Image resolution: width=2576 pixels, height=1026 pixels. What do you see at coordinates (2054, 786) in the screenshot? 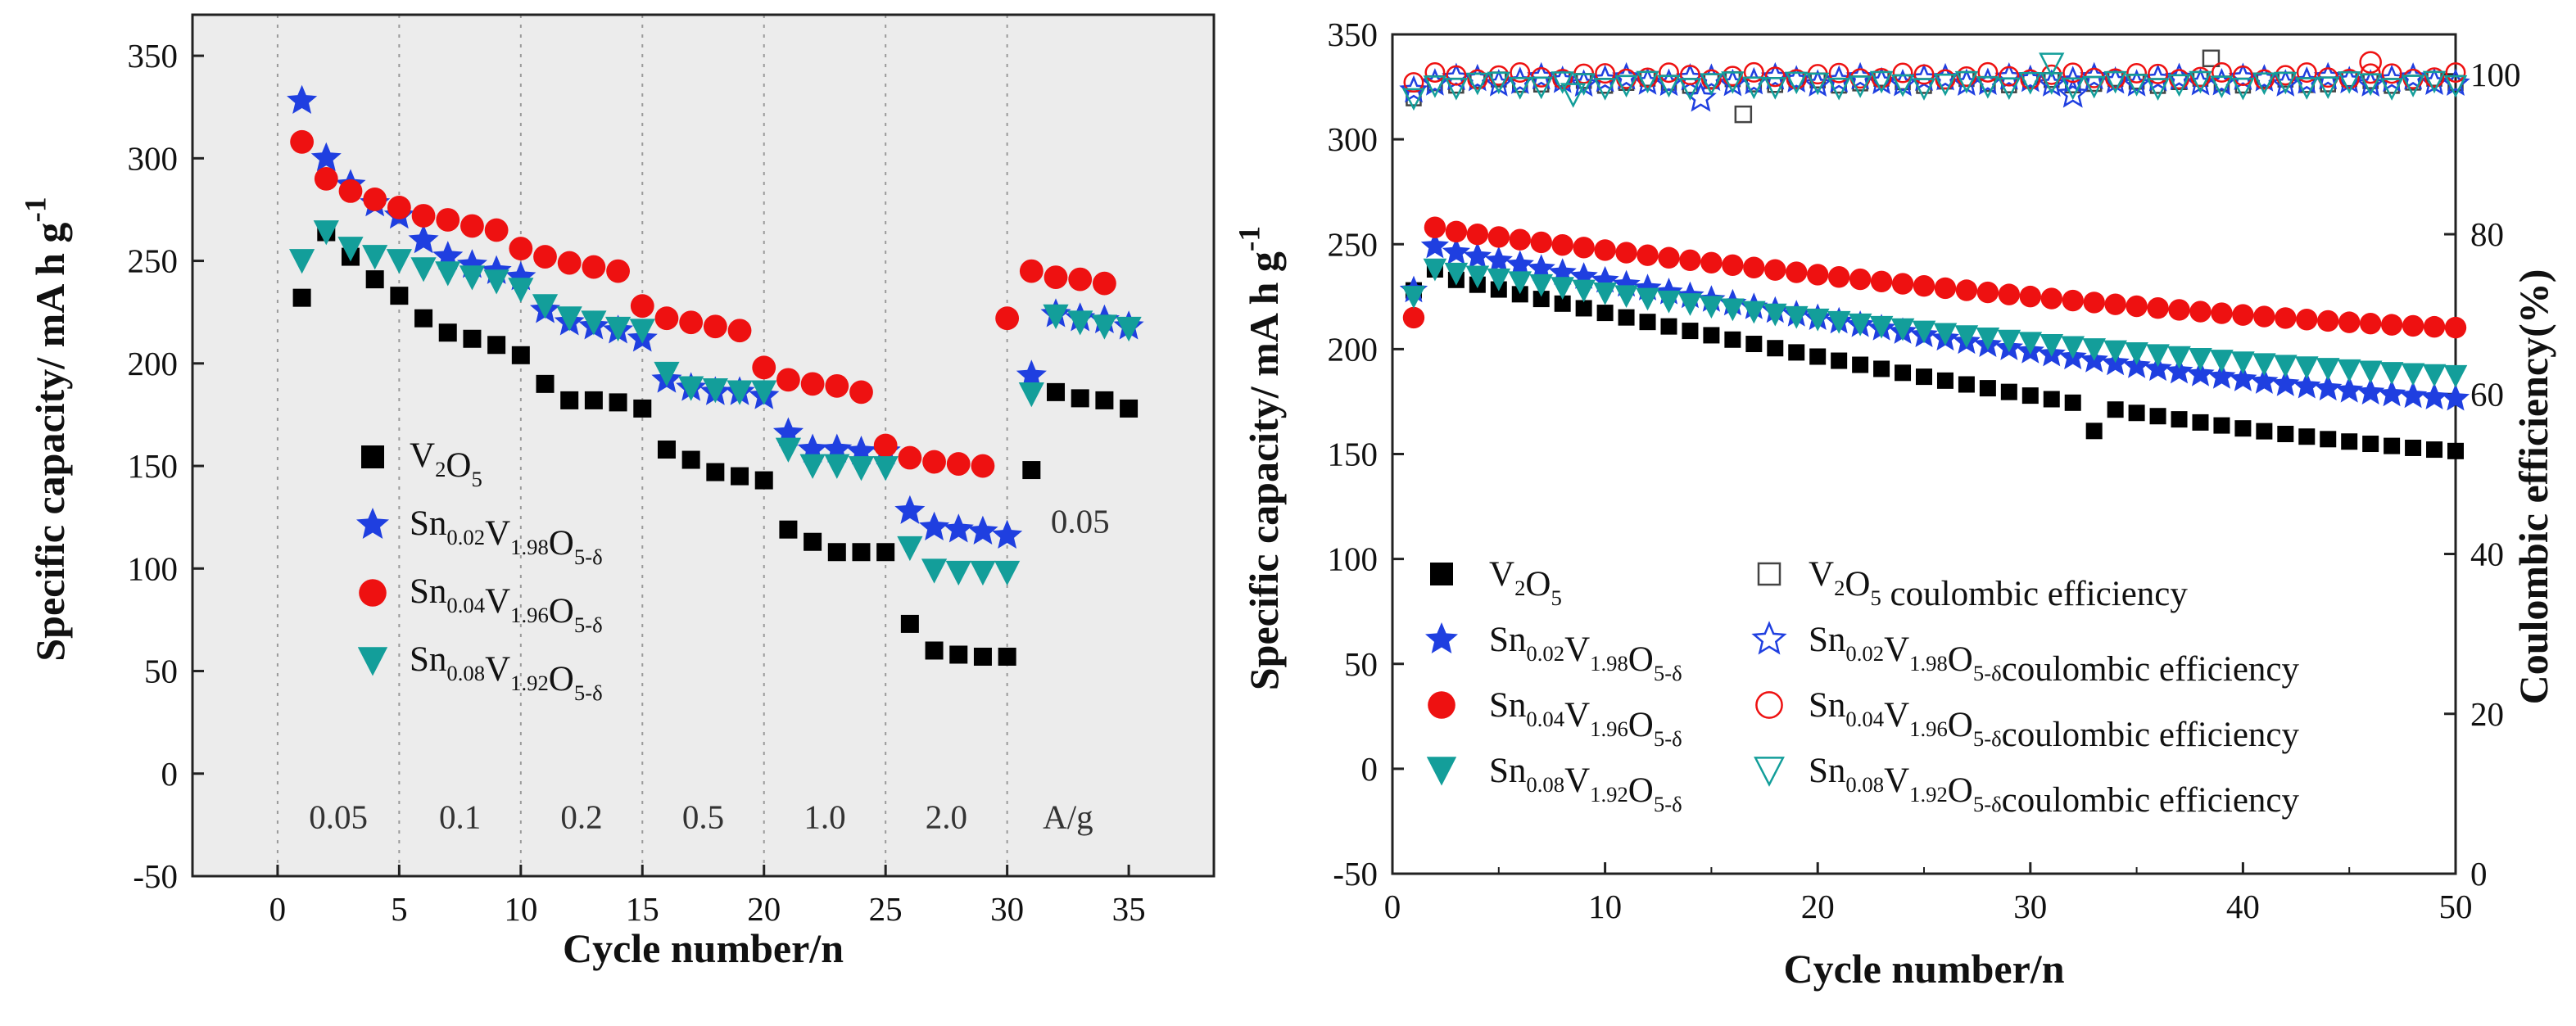
I see `legend-label: Sn0.08V1.92O5-δcoulombic efficiency` at bounding box center [2054, 786].